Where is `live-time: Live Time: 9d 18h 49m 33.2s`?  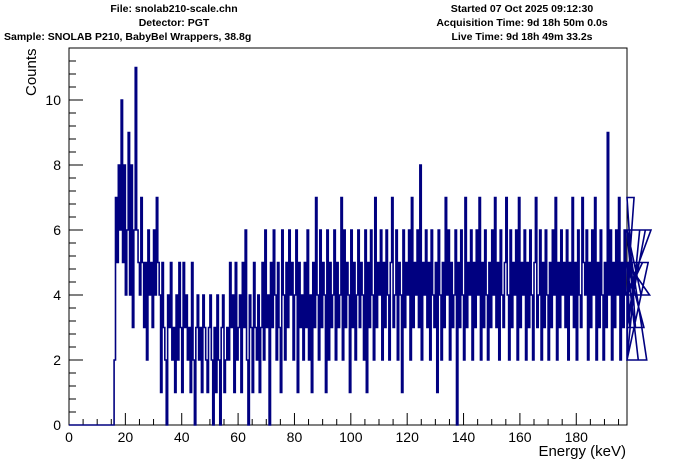 live-time: Live Time: 9d 18h 49m 33.2s is located at coordinates (522, 37).